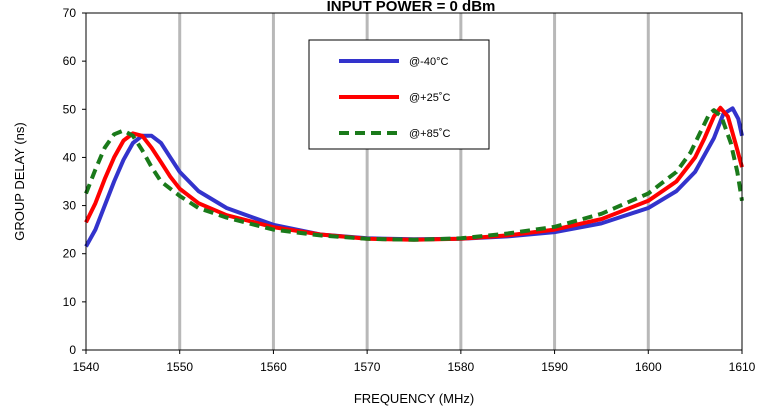  What do you see at coordinates (429, 134) in the screenshot?
I see `legend-label-3: @+85˚C` at bounding box center [429, 134].